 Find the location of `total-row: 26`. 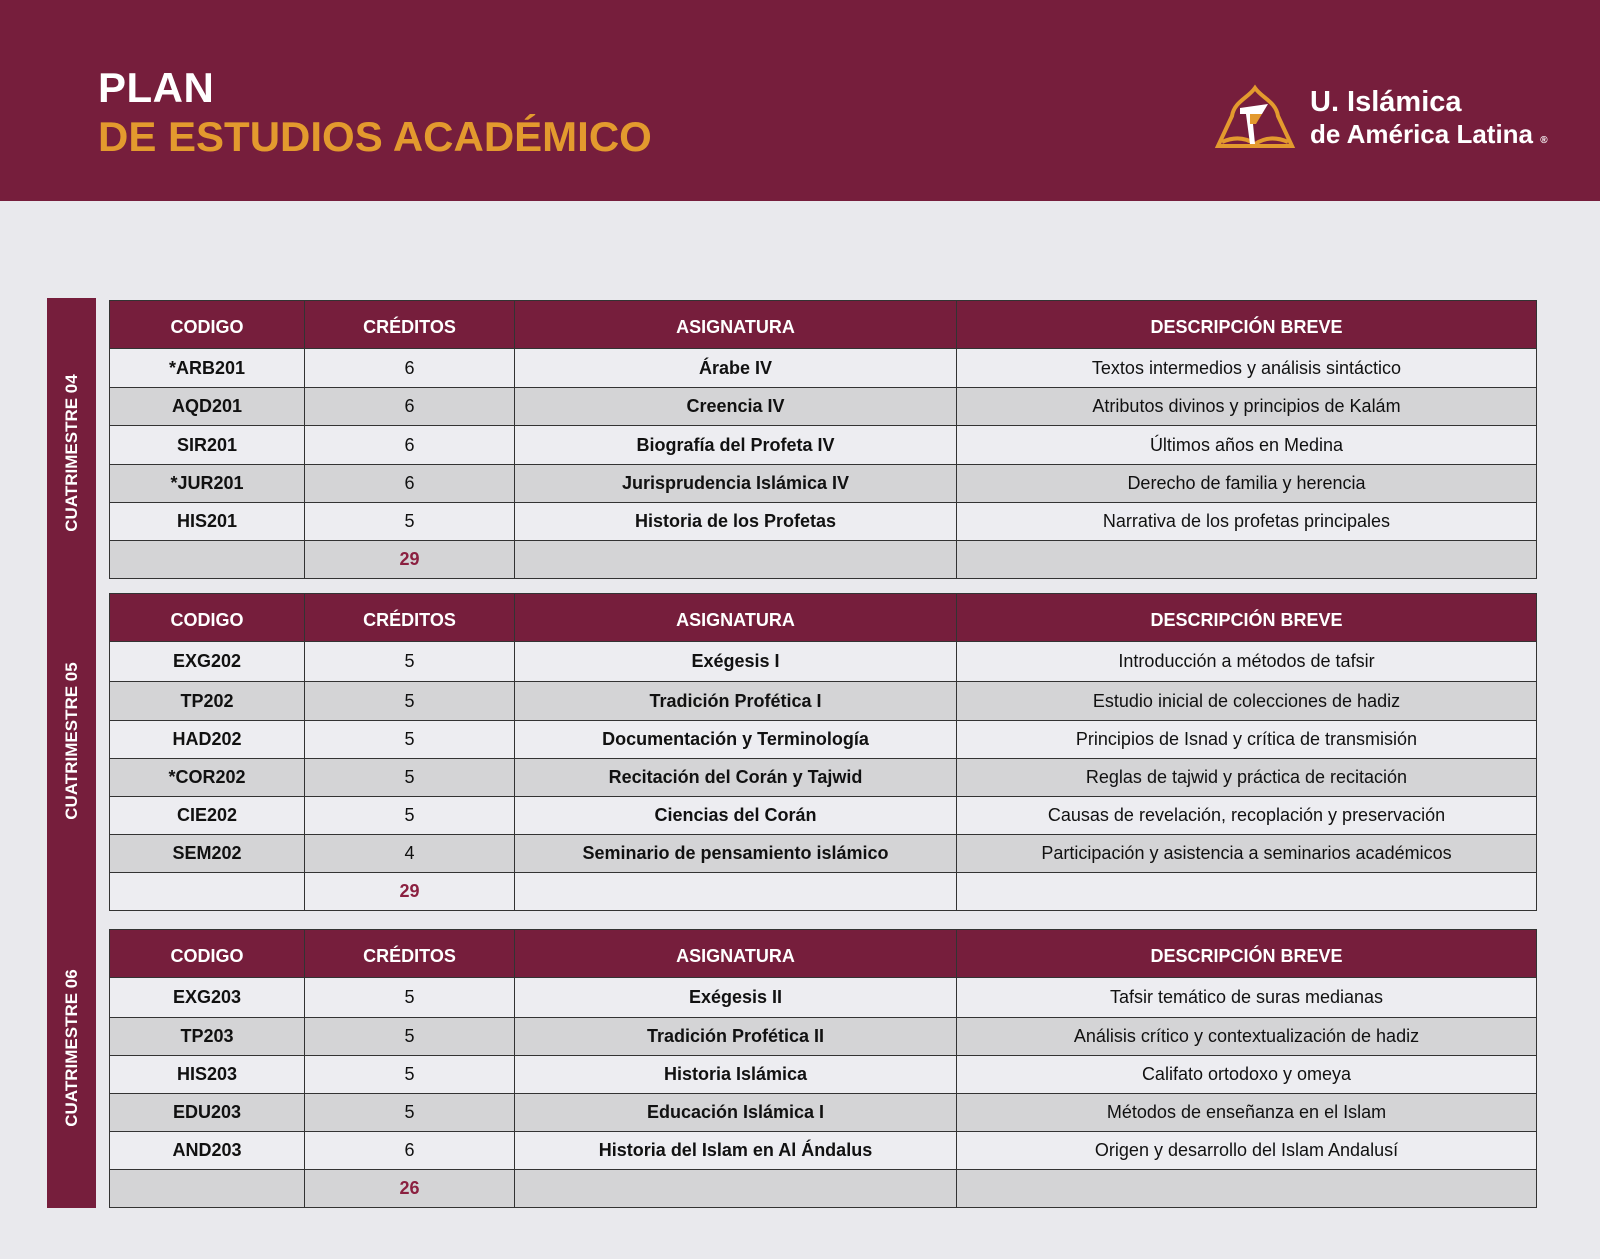

total-row: 26 is located at coordinates (823, 1188).